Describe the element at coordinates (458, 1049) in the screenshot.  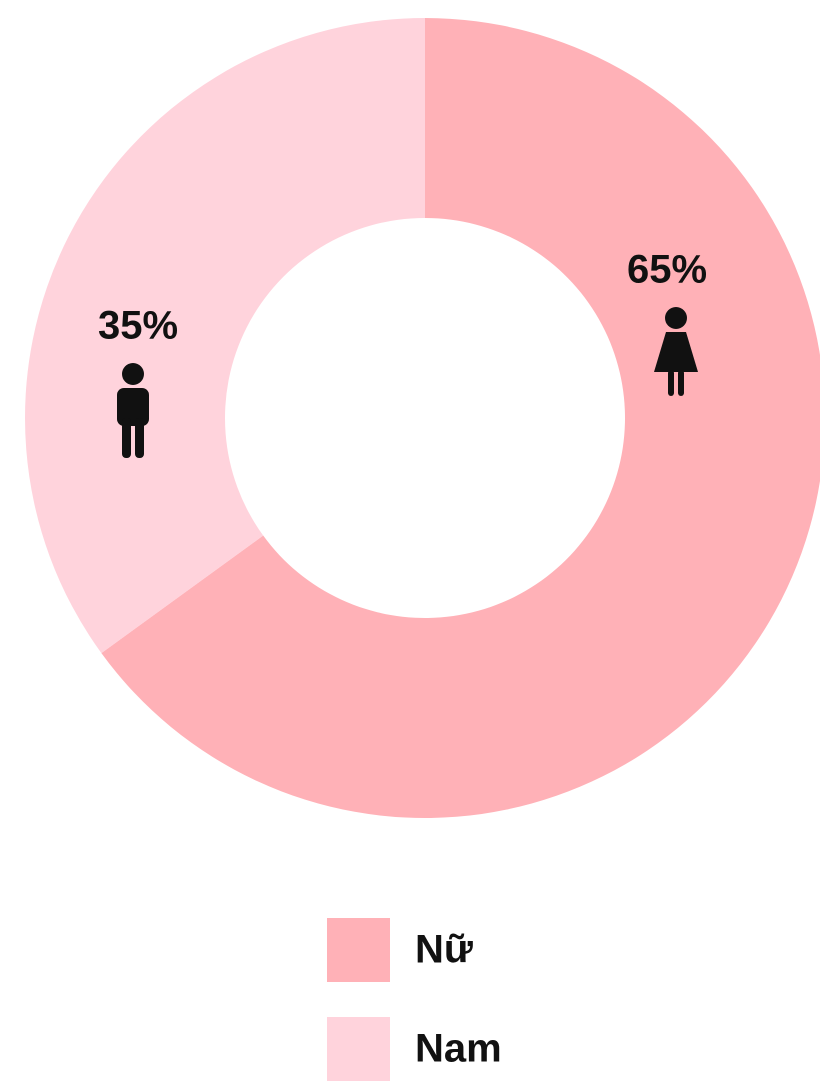
I see `legend-label: Nam` at that location.